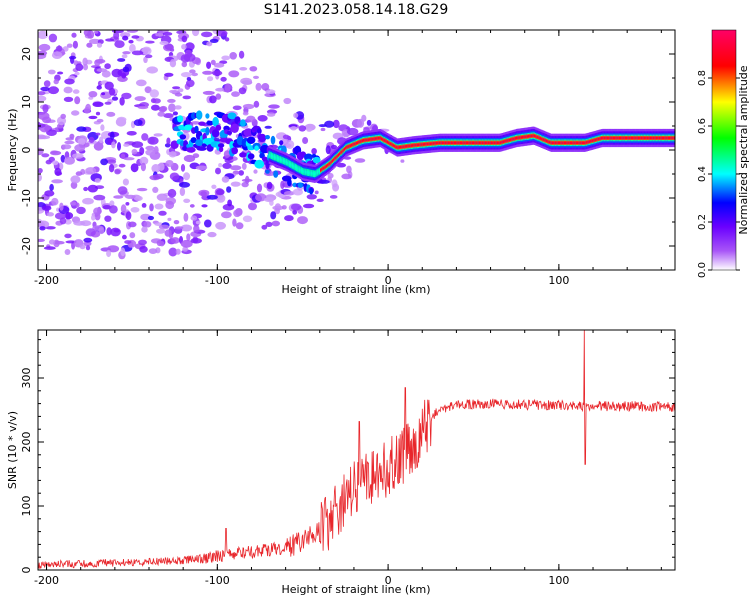 The width and height of the screenshot is (750, 600). What do you see at coordinates (26, 54) in the screenshot?
I see `y-tick-label: 20` at bounding box center [26, 54].